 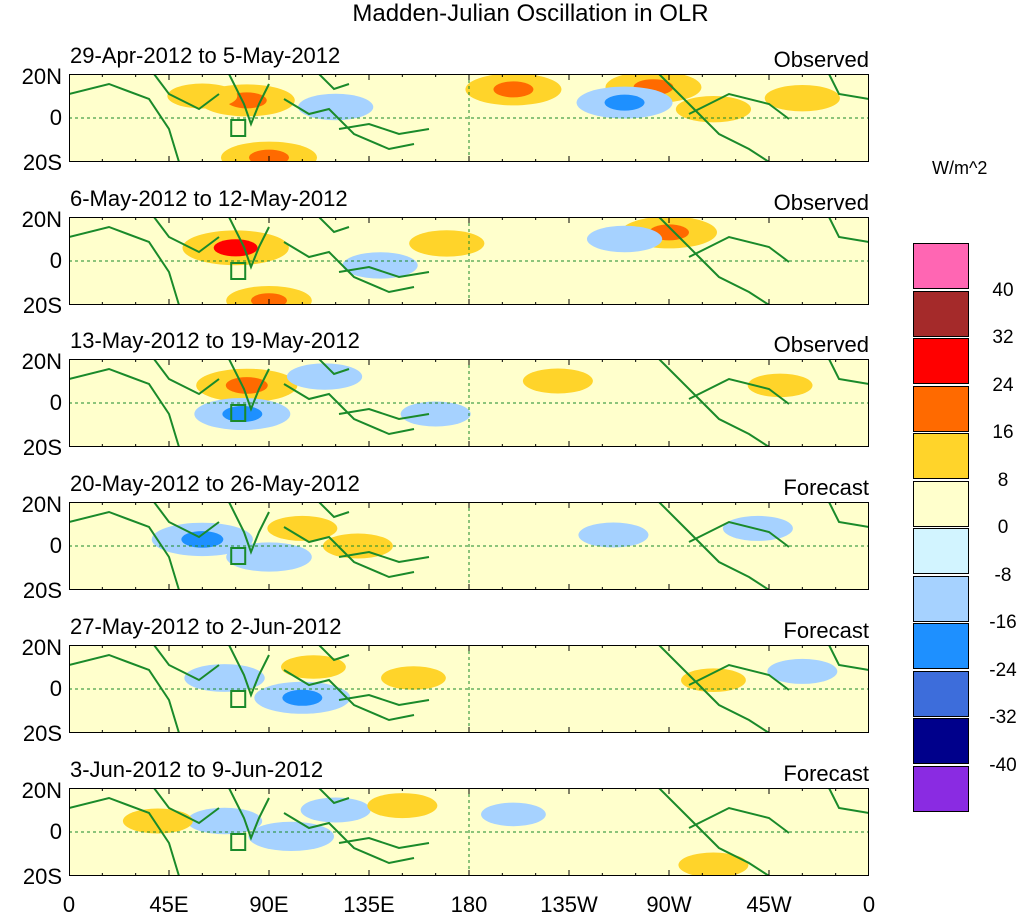 I want to click on colorbar-tick-label: 0, so click(x=1003, y=527).